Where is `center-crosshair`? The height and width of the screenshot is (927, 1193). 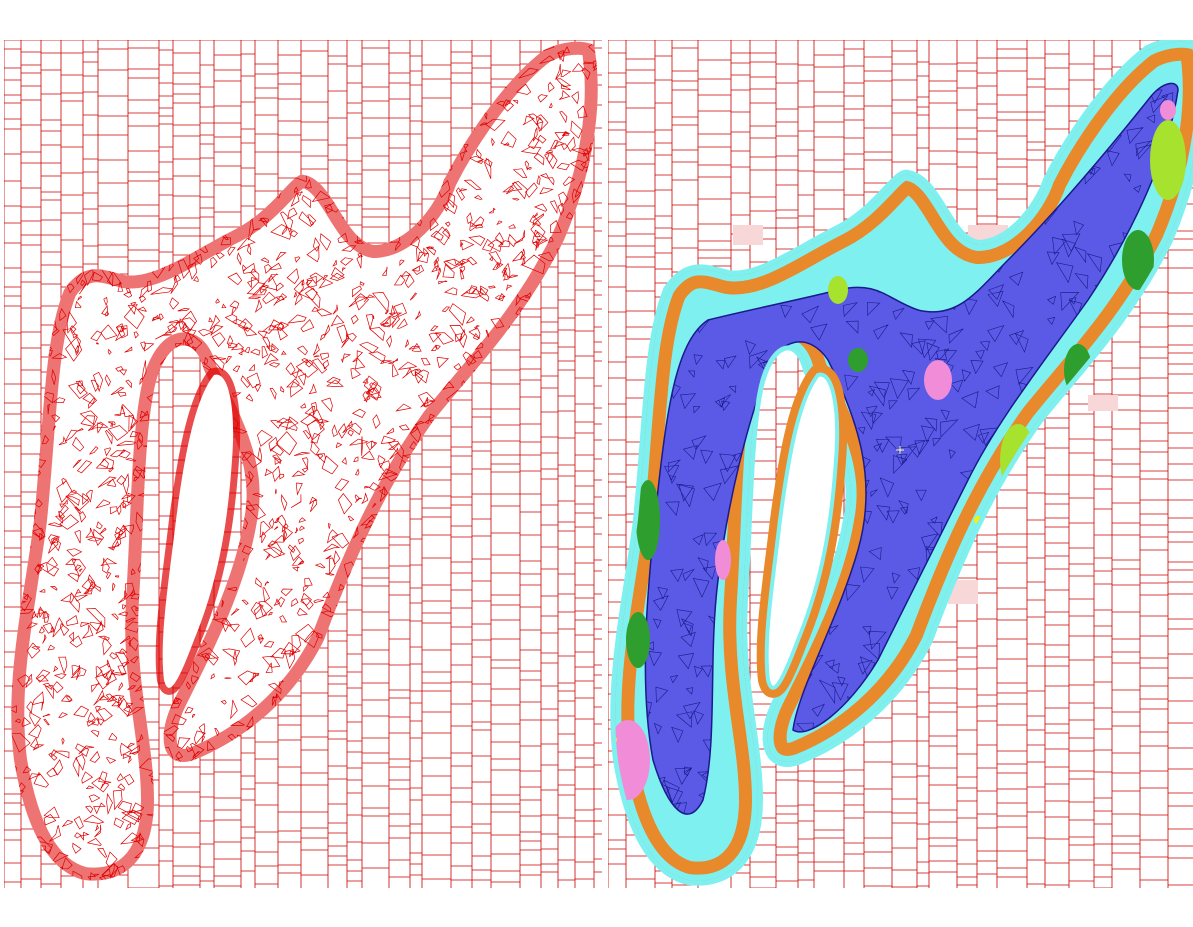 center-crosshair is located at coordinates (900, 450).